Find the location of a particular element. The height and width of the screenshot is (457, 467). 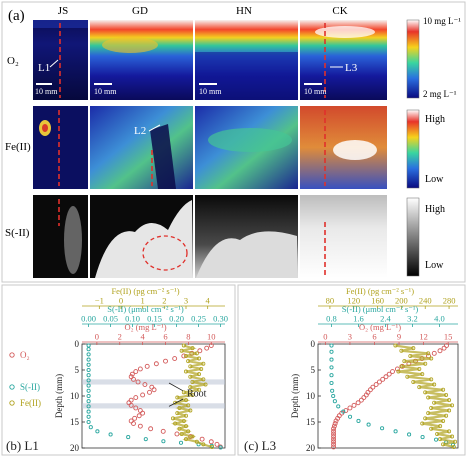

axis-title-0: Fe(II) (pg cm⁻² s⁻¹) is located at coordinates (380, 291).